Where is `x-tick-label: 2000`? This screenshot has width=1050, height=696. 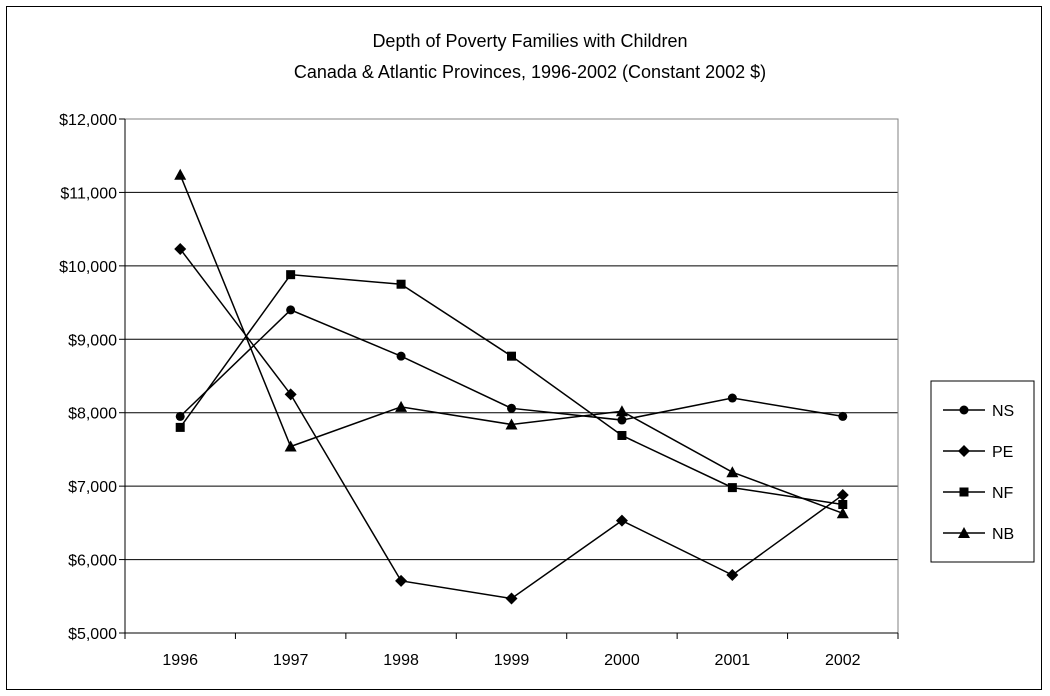
x-tick-label: 2000 is located at coordinates (622, 660).